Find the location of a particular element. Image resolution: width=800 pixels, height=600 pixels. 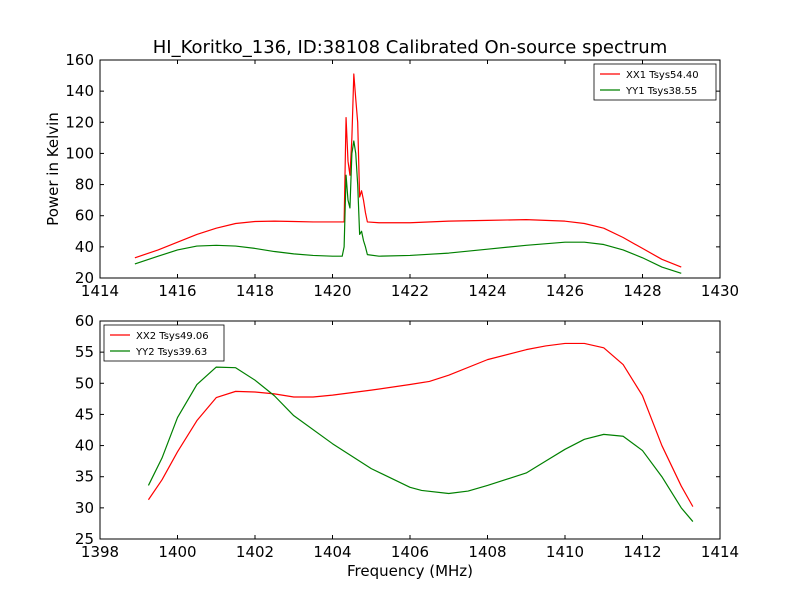

legend-label: XX1 Tsys54.40 is located at coordinates (662, 75).